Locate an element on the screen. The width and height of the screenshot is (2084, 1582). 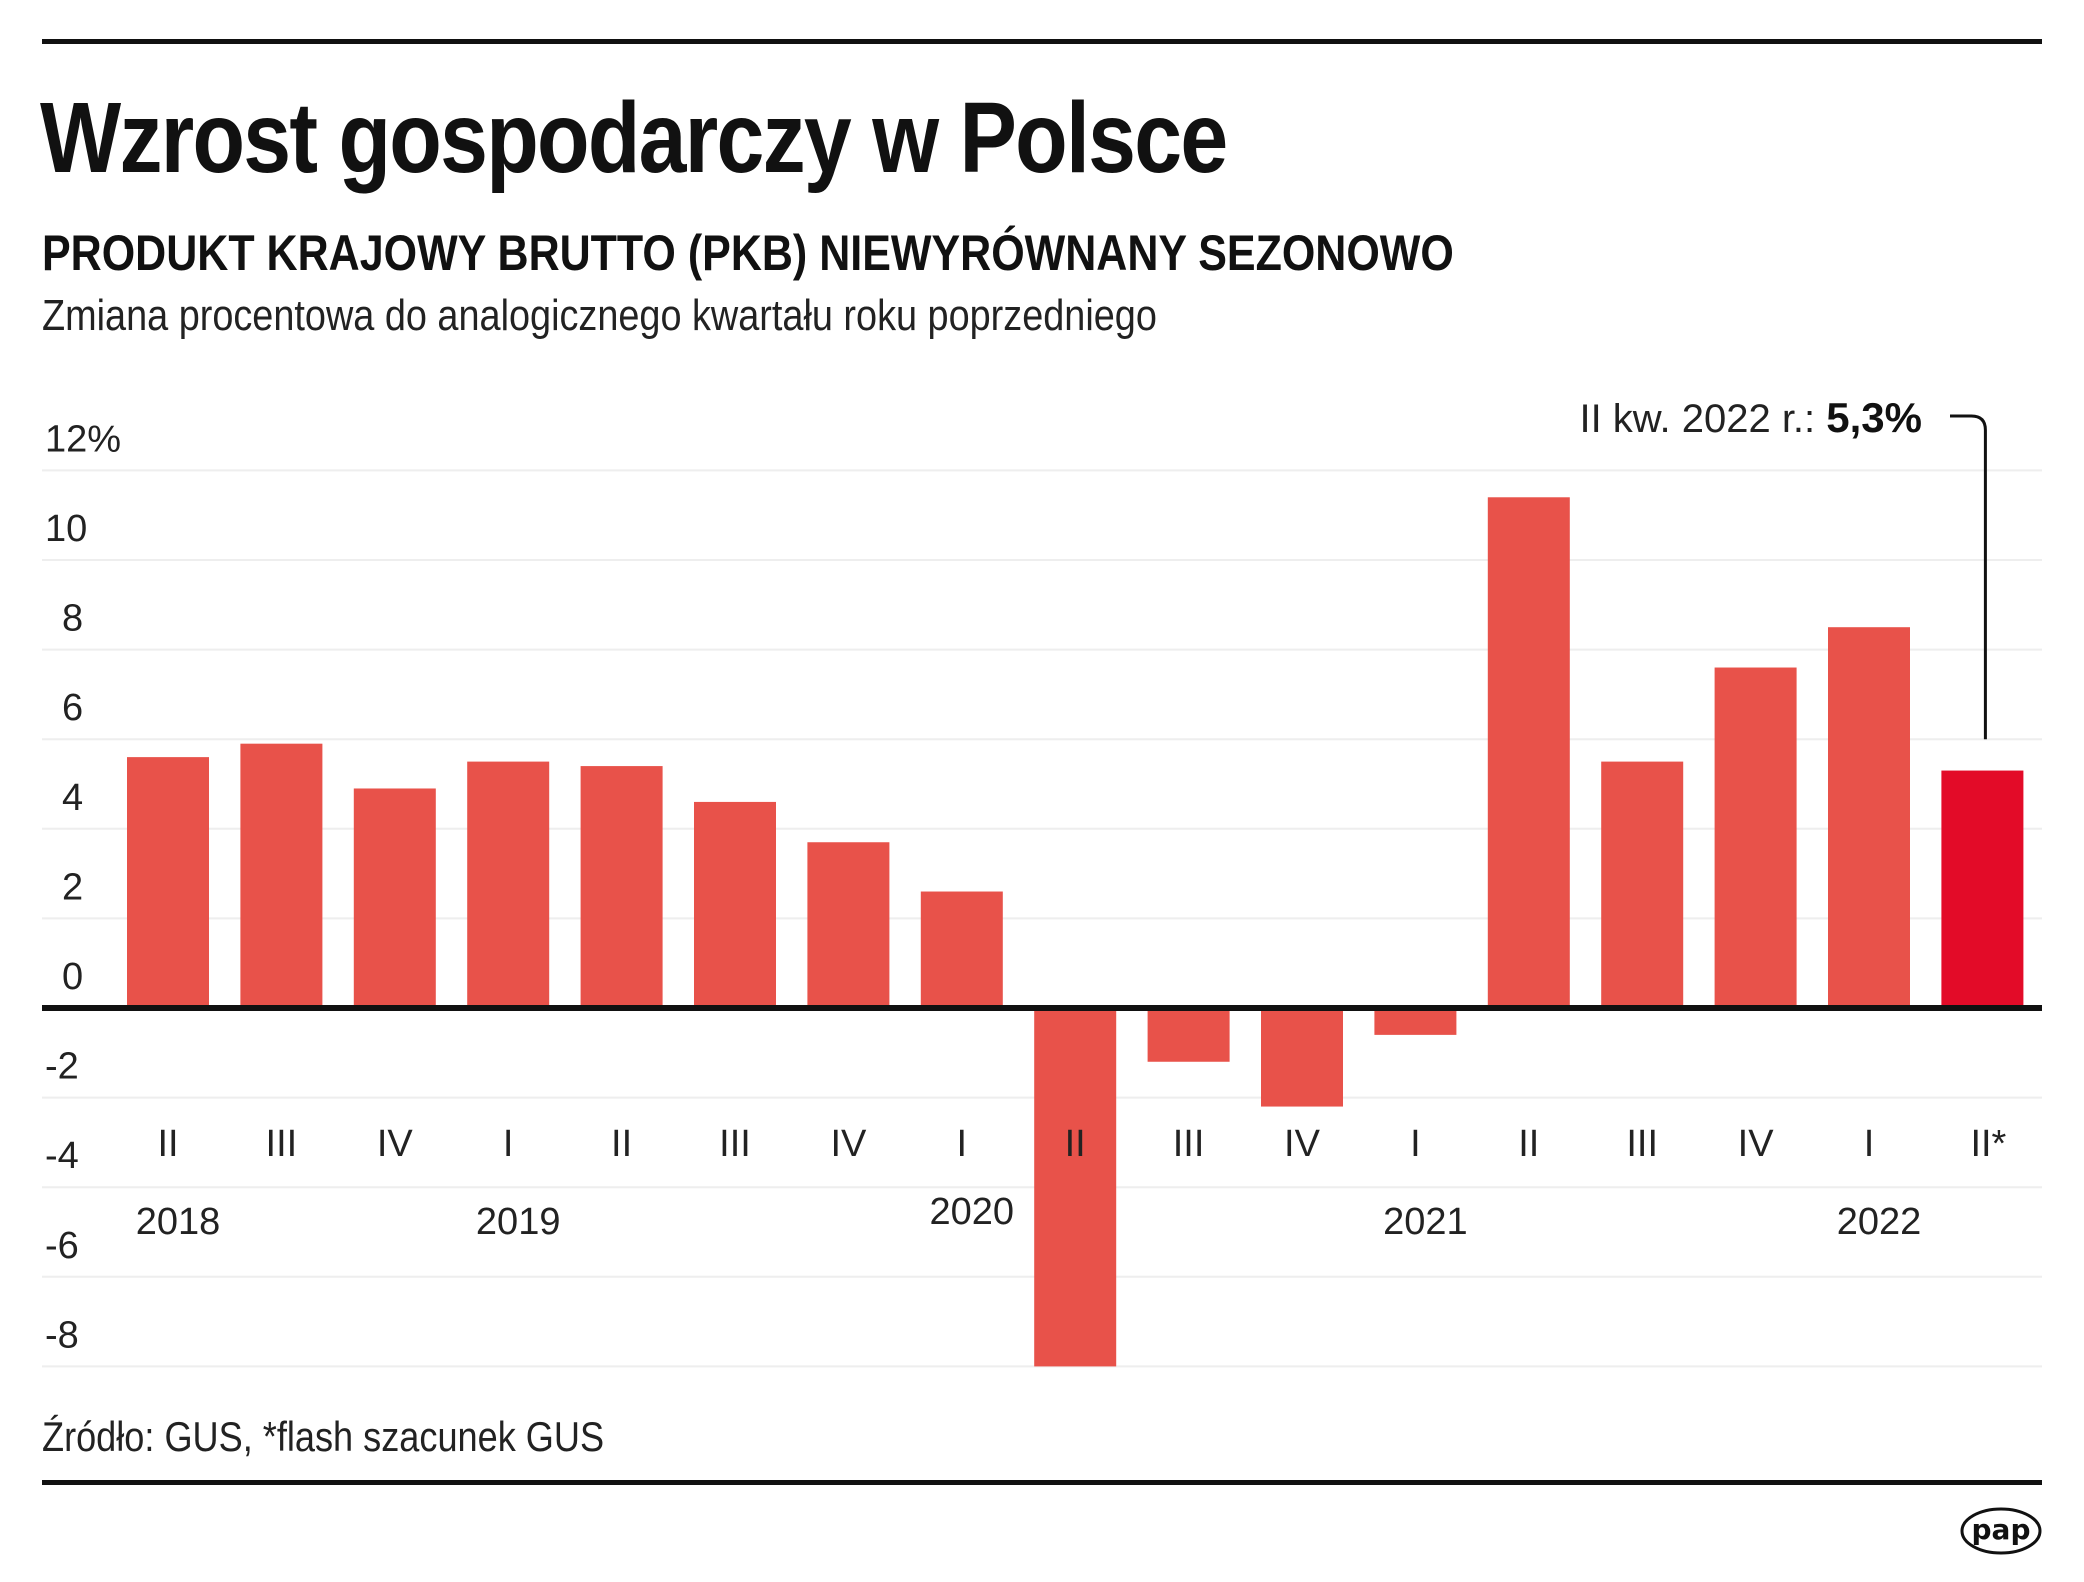
bar-2018-III is located at coordinates (281, 875).